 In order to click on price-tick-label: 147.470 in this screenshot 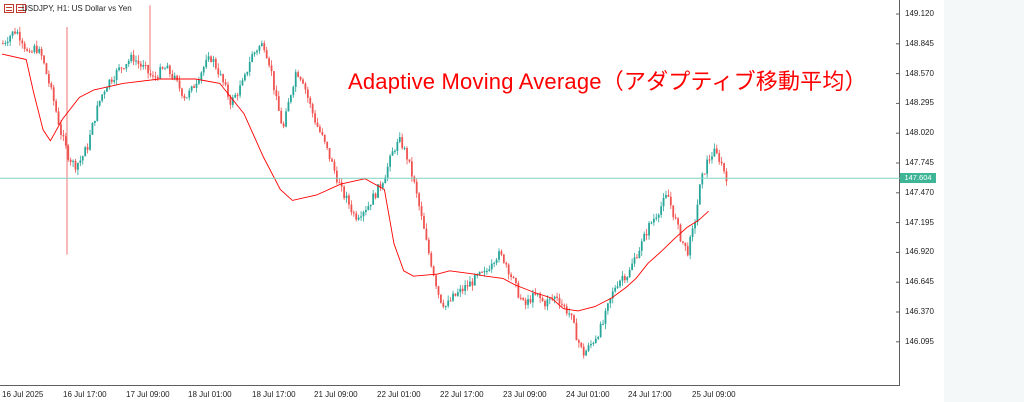, I will do `click(919, 192)`.